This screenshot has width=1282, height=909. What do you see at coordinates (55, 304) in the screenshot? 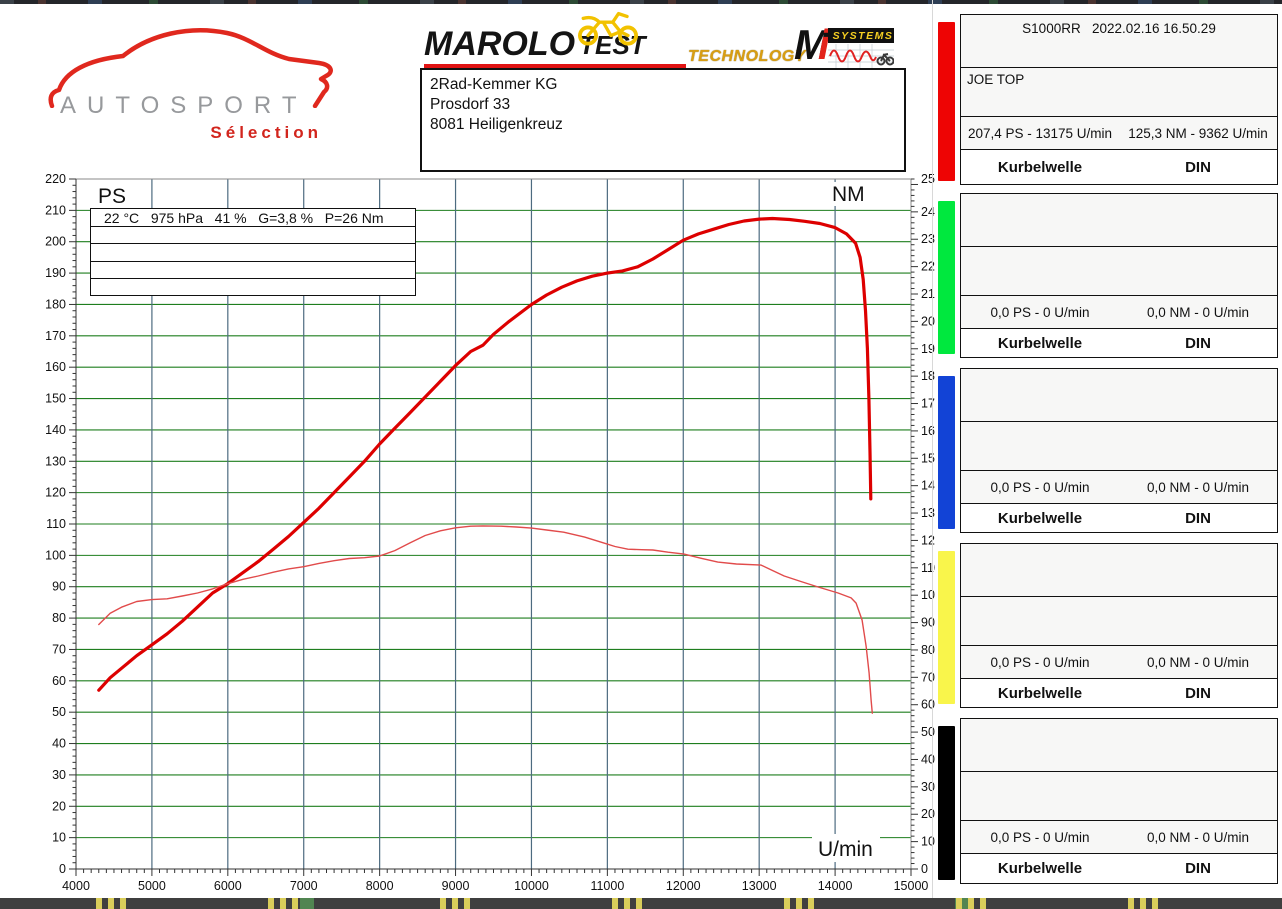
I see `svg-text: 180` at bounding box center [55, 304].